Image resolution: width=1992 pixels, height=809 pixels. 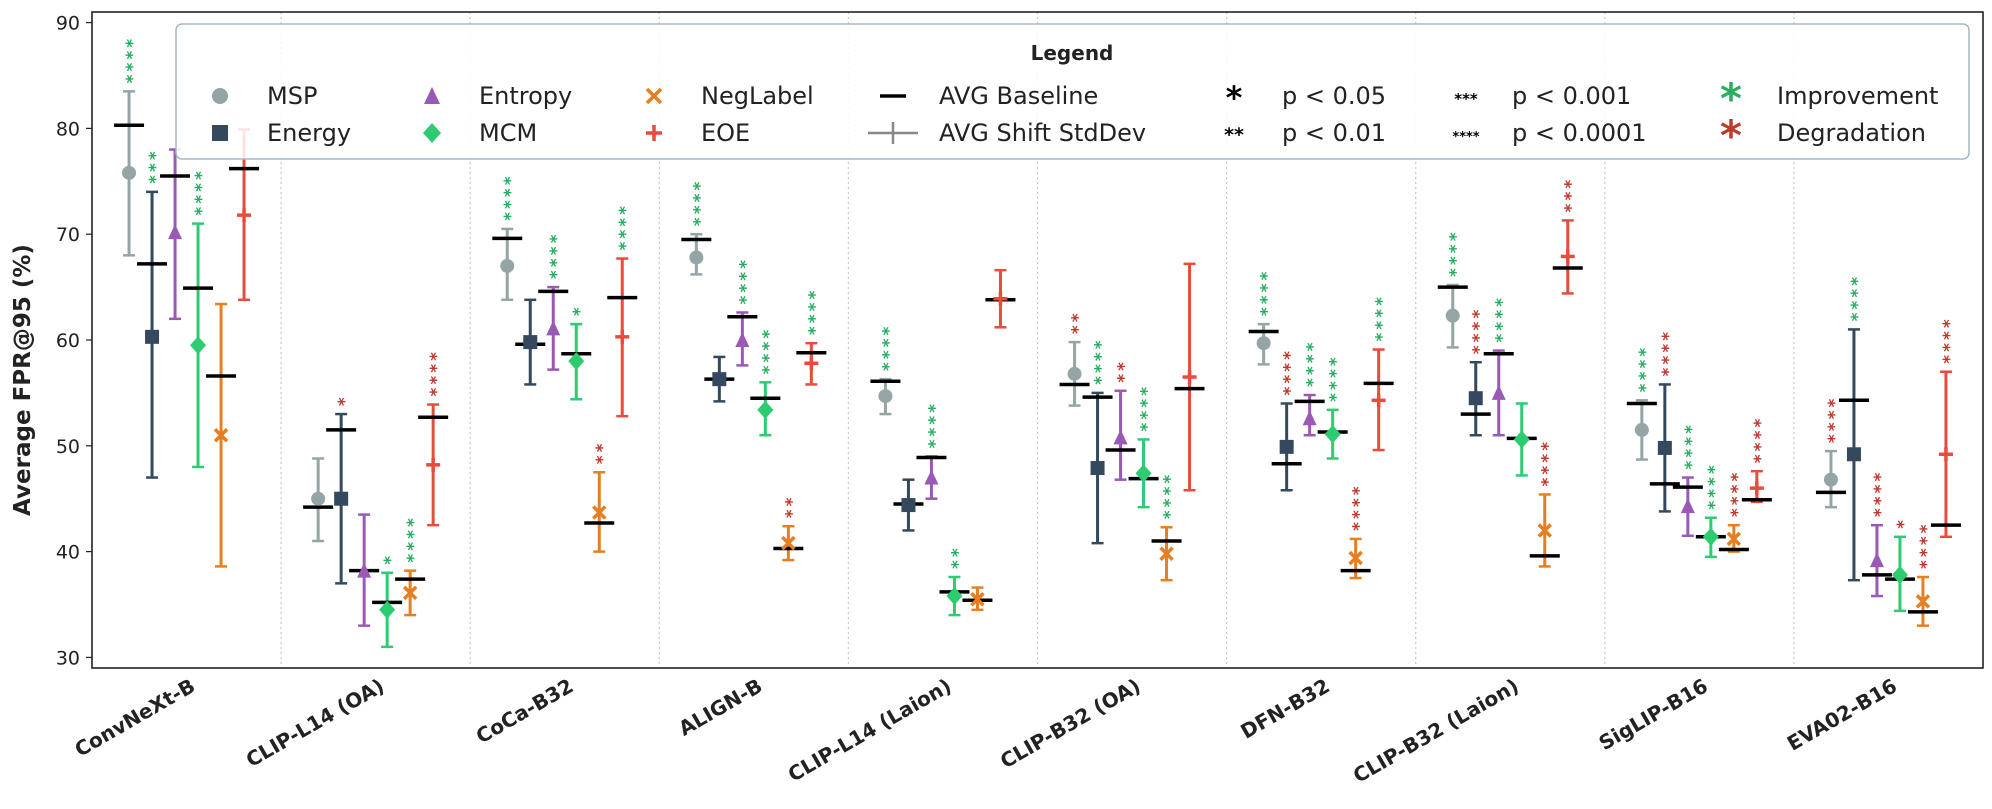 I want to click on legend-label-improvement: Improvement, so click(x=1857, y=96).